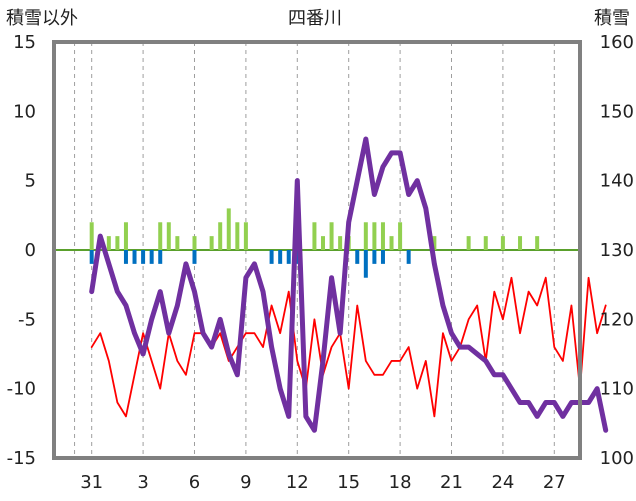 The height and width of the screenshot is (501, 636). What do you see at coordinates (617, 181) in the screenshot?
I see `y-right-tick-label: 140` at bounding box center [617, 181].